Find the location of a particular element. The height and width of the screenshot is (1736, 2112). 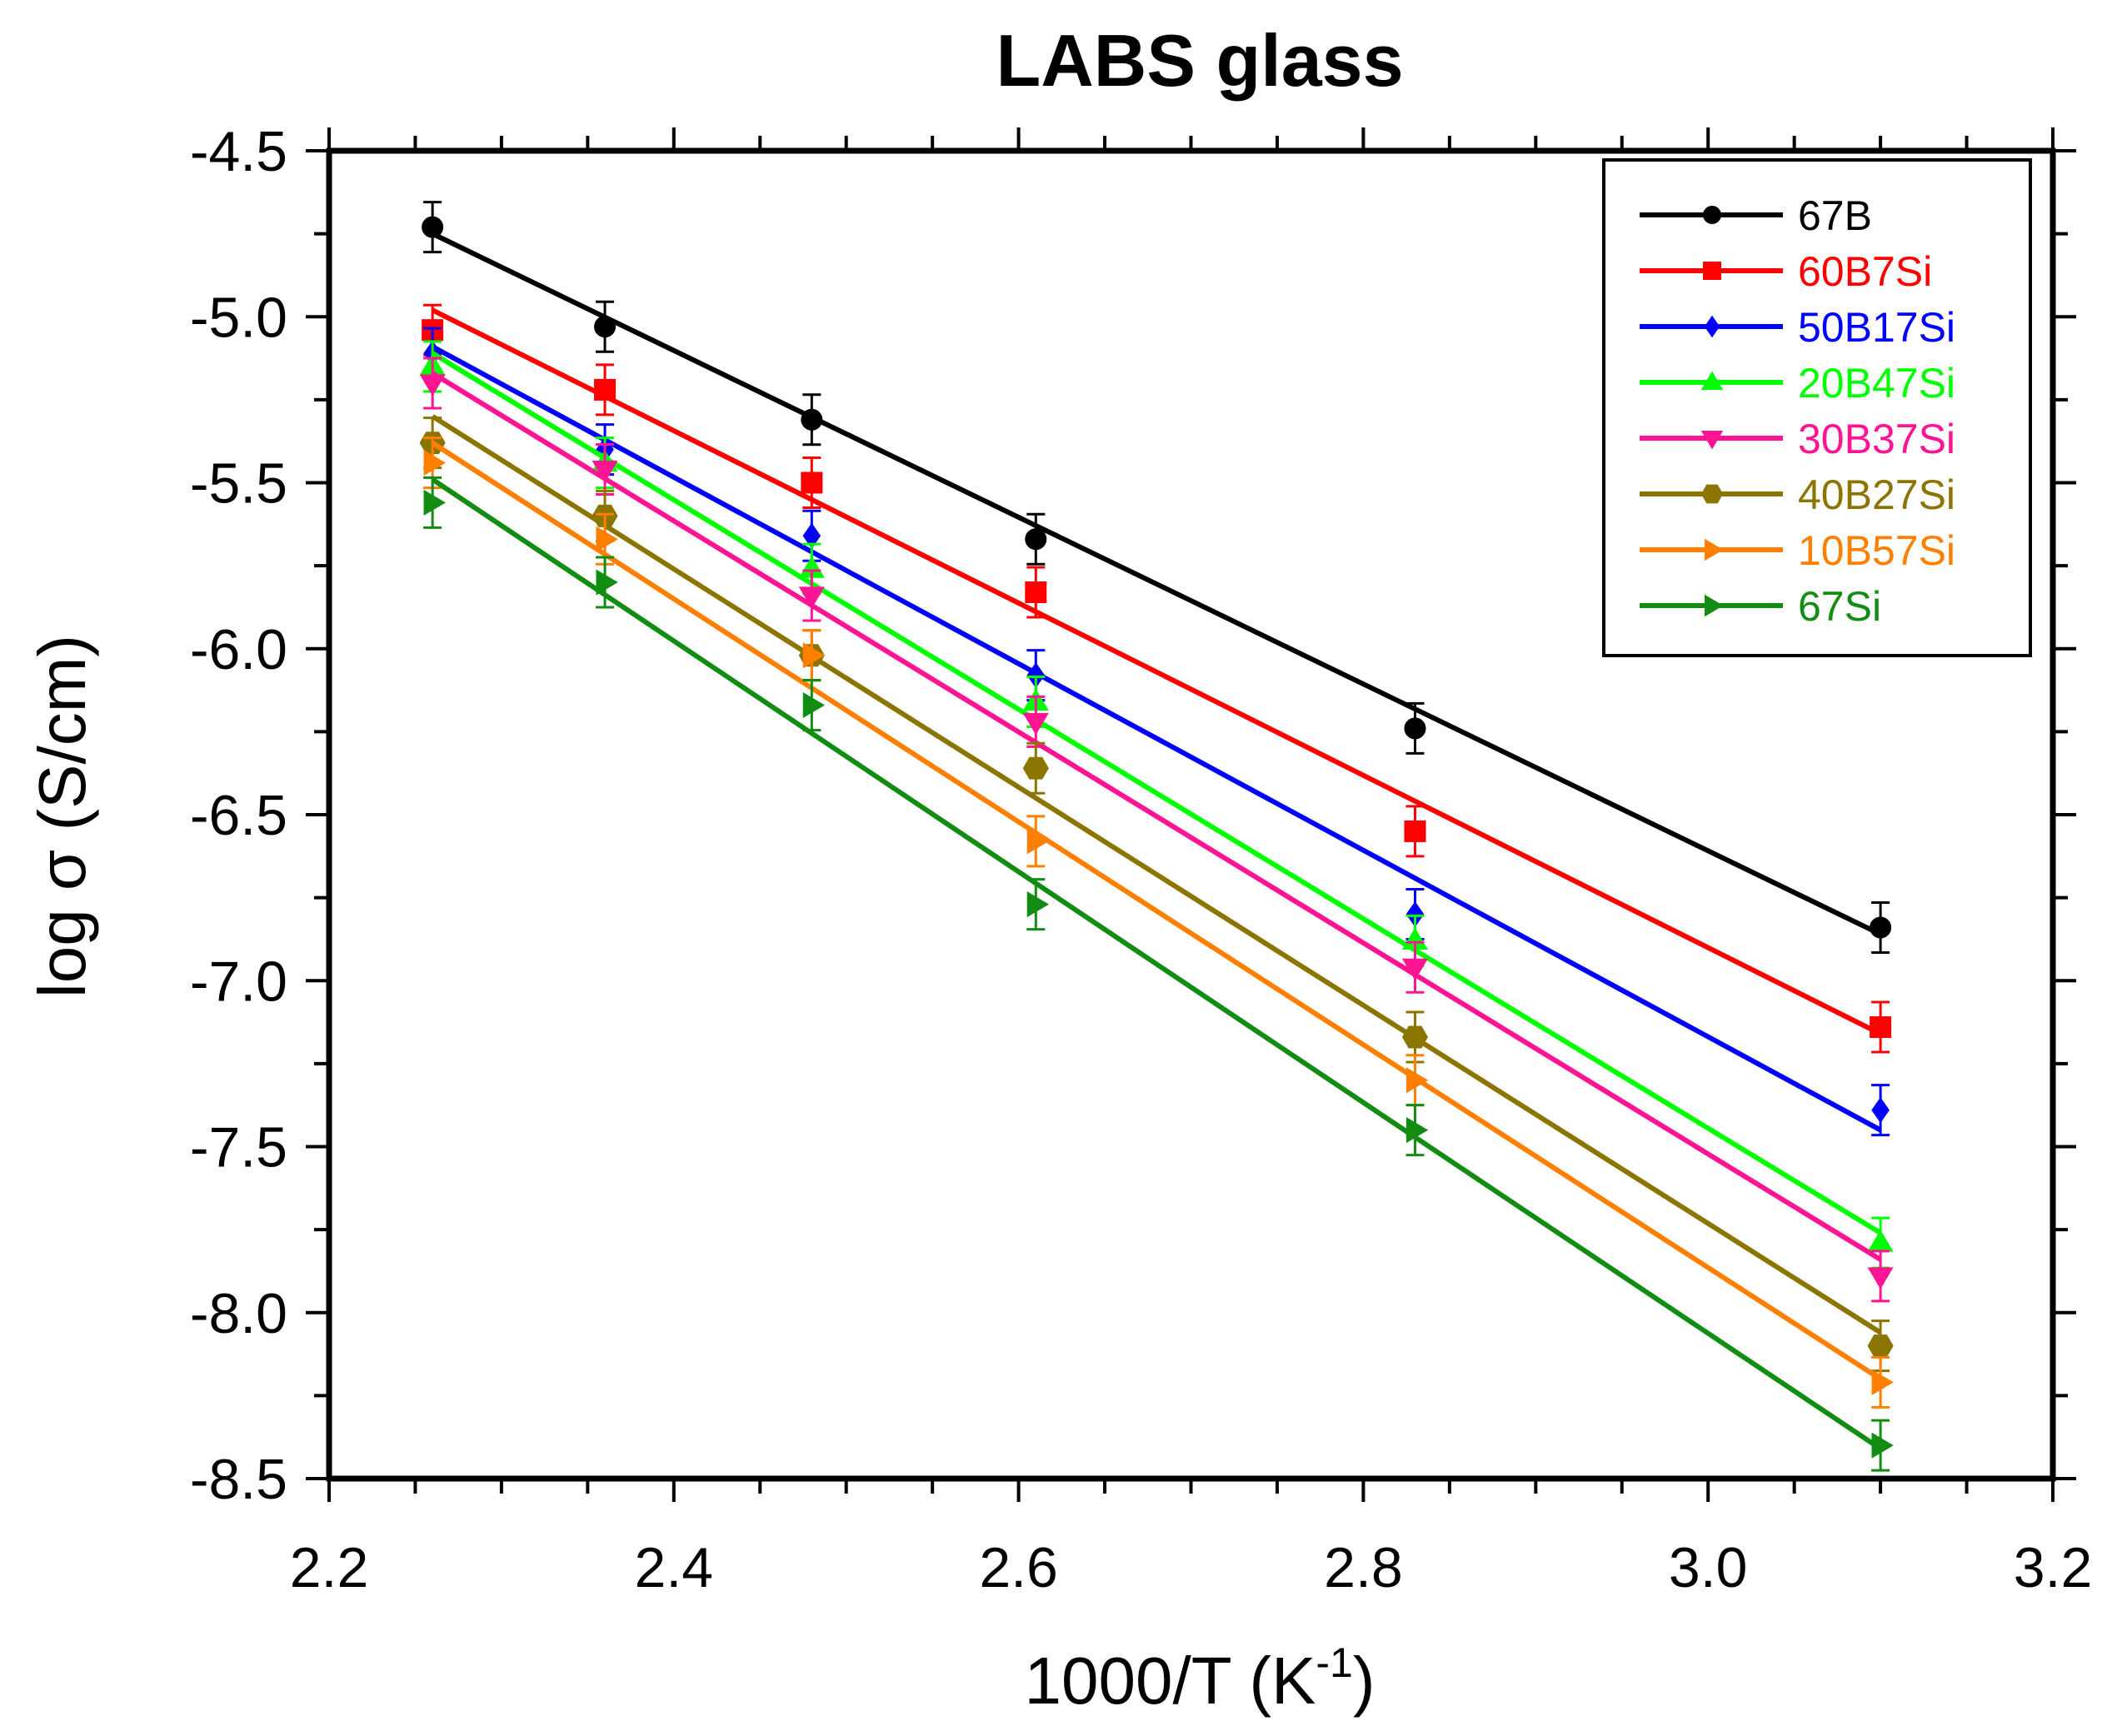

legend-label-67b: 67B is located at coordinates (1835, 216).